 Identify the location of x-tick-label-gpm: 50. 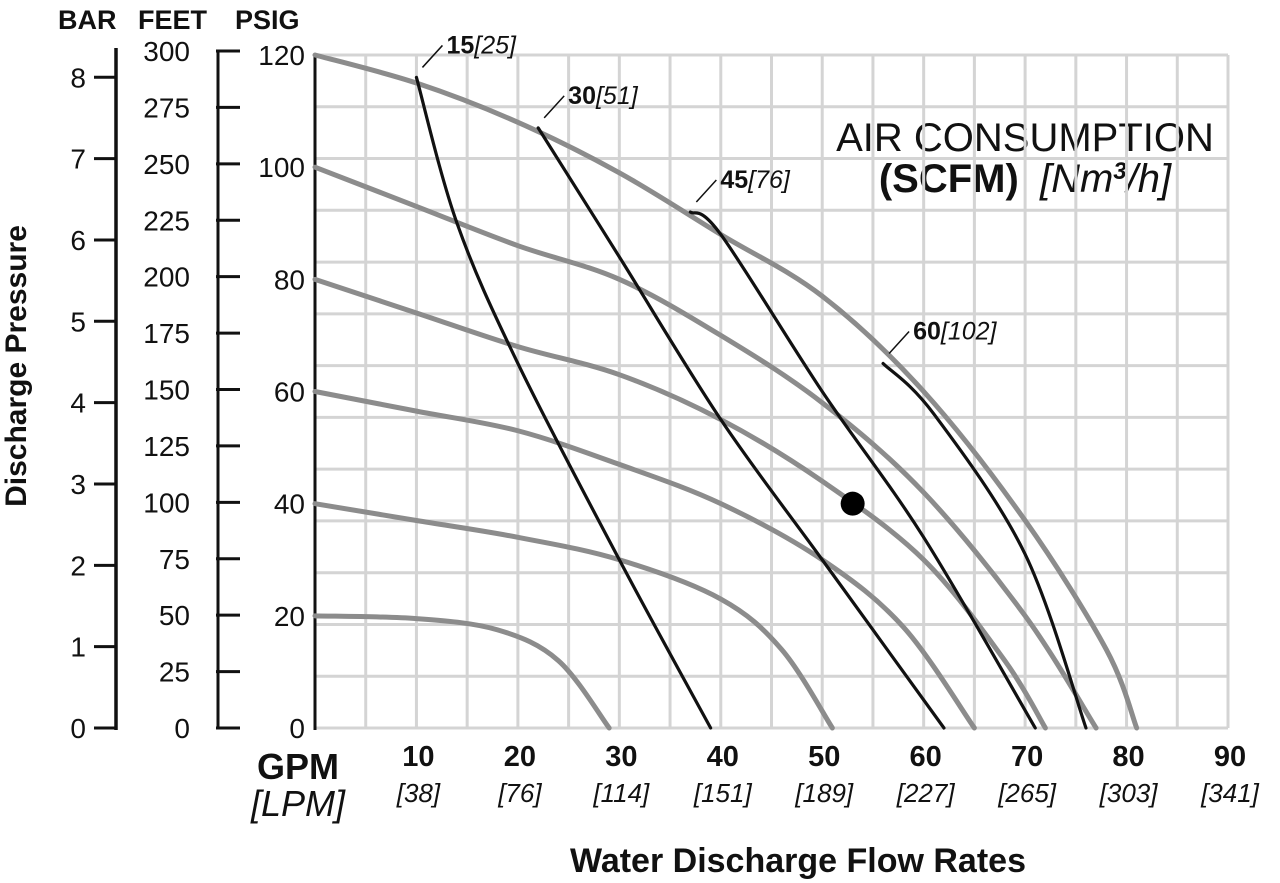
(824, 757).